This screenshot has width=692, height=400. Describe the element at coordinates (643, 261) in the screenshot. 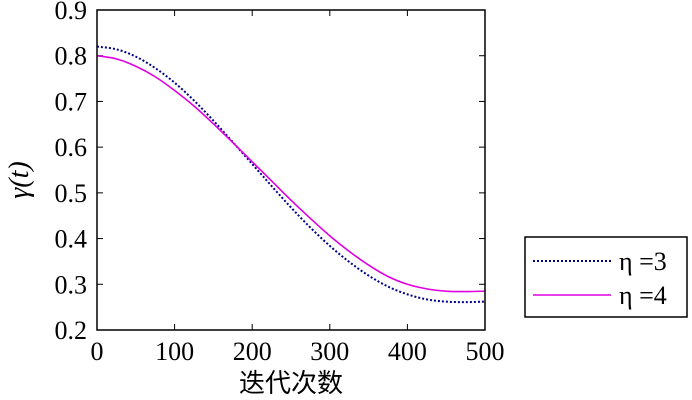

I see `legend-label-1: η =3` at that location.